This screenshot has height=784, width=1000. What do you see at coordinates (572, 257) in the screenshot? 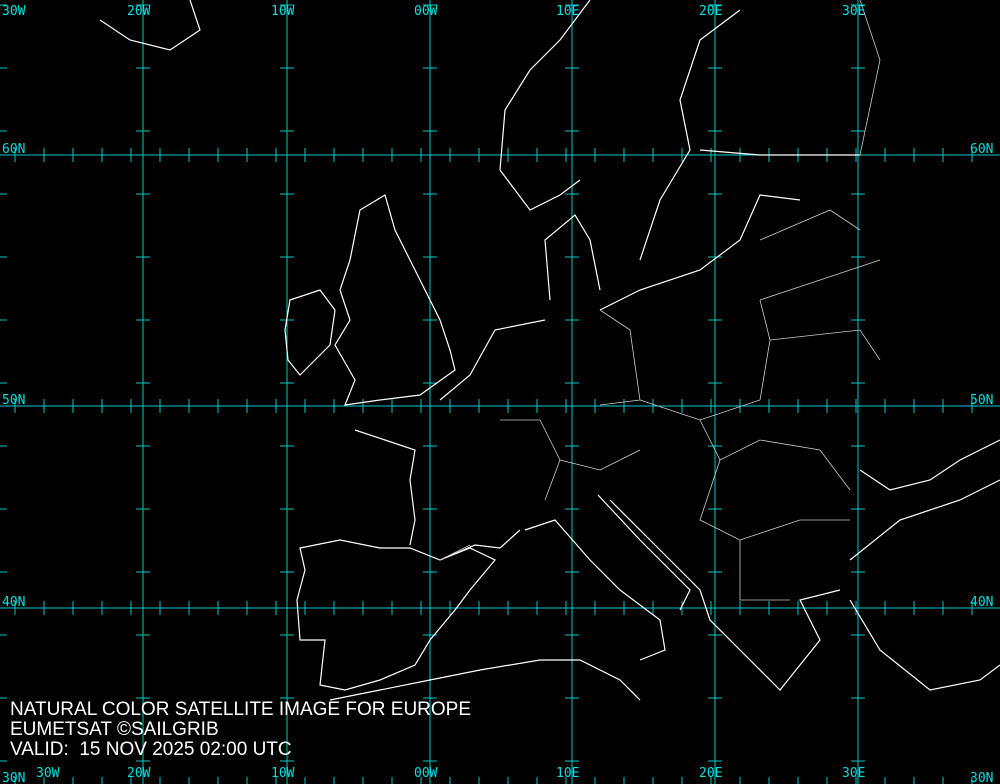
I see `coast-denmark` at bounding box center [572, 257].